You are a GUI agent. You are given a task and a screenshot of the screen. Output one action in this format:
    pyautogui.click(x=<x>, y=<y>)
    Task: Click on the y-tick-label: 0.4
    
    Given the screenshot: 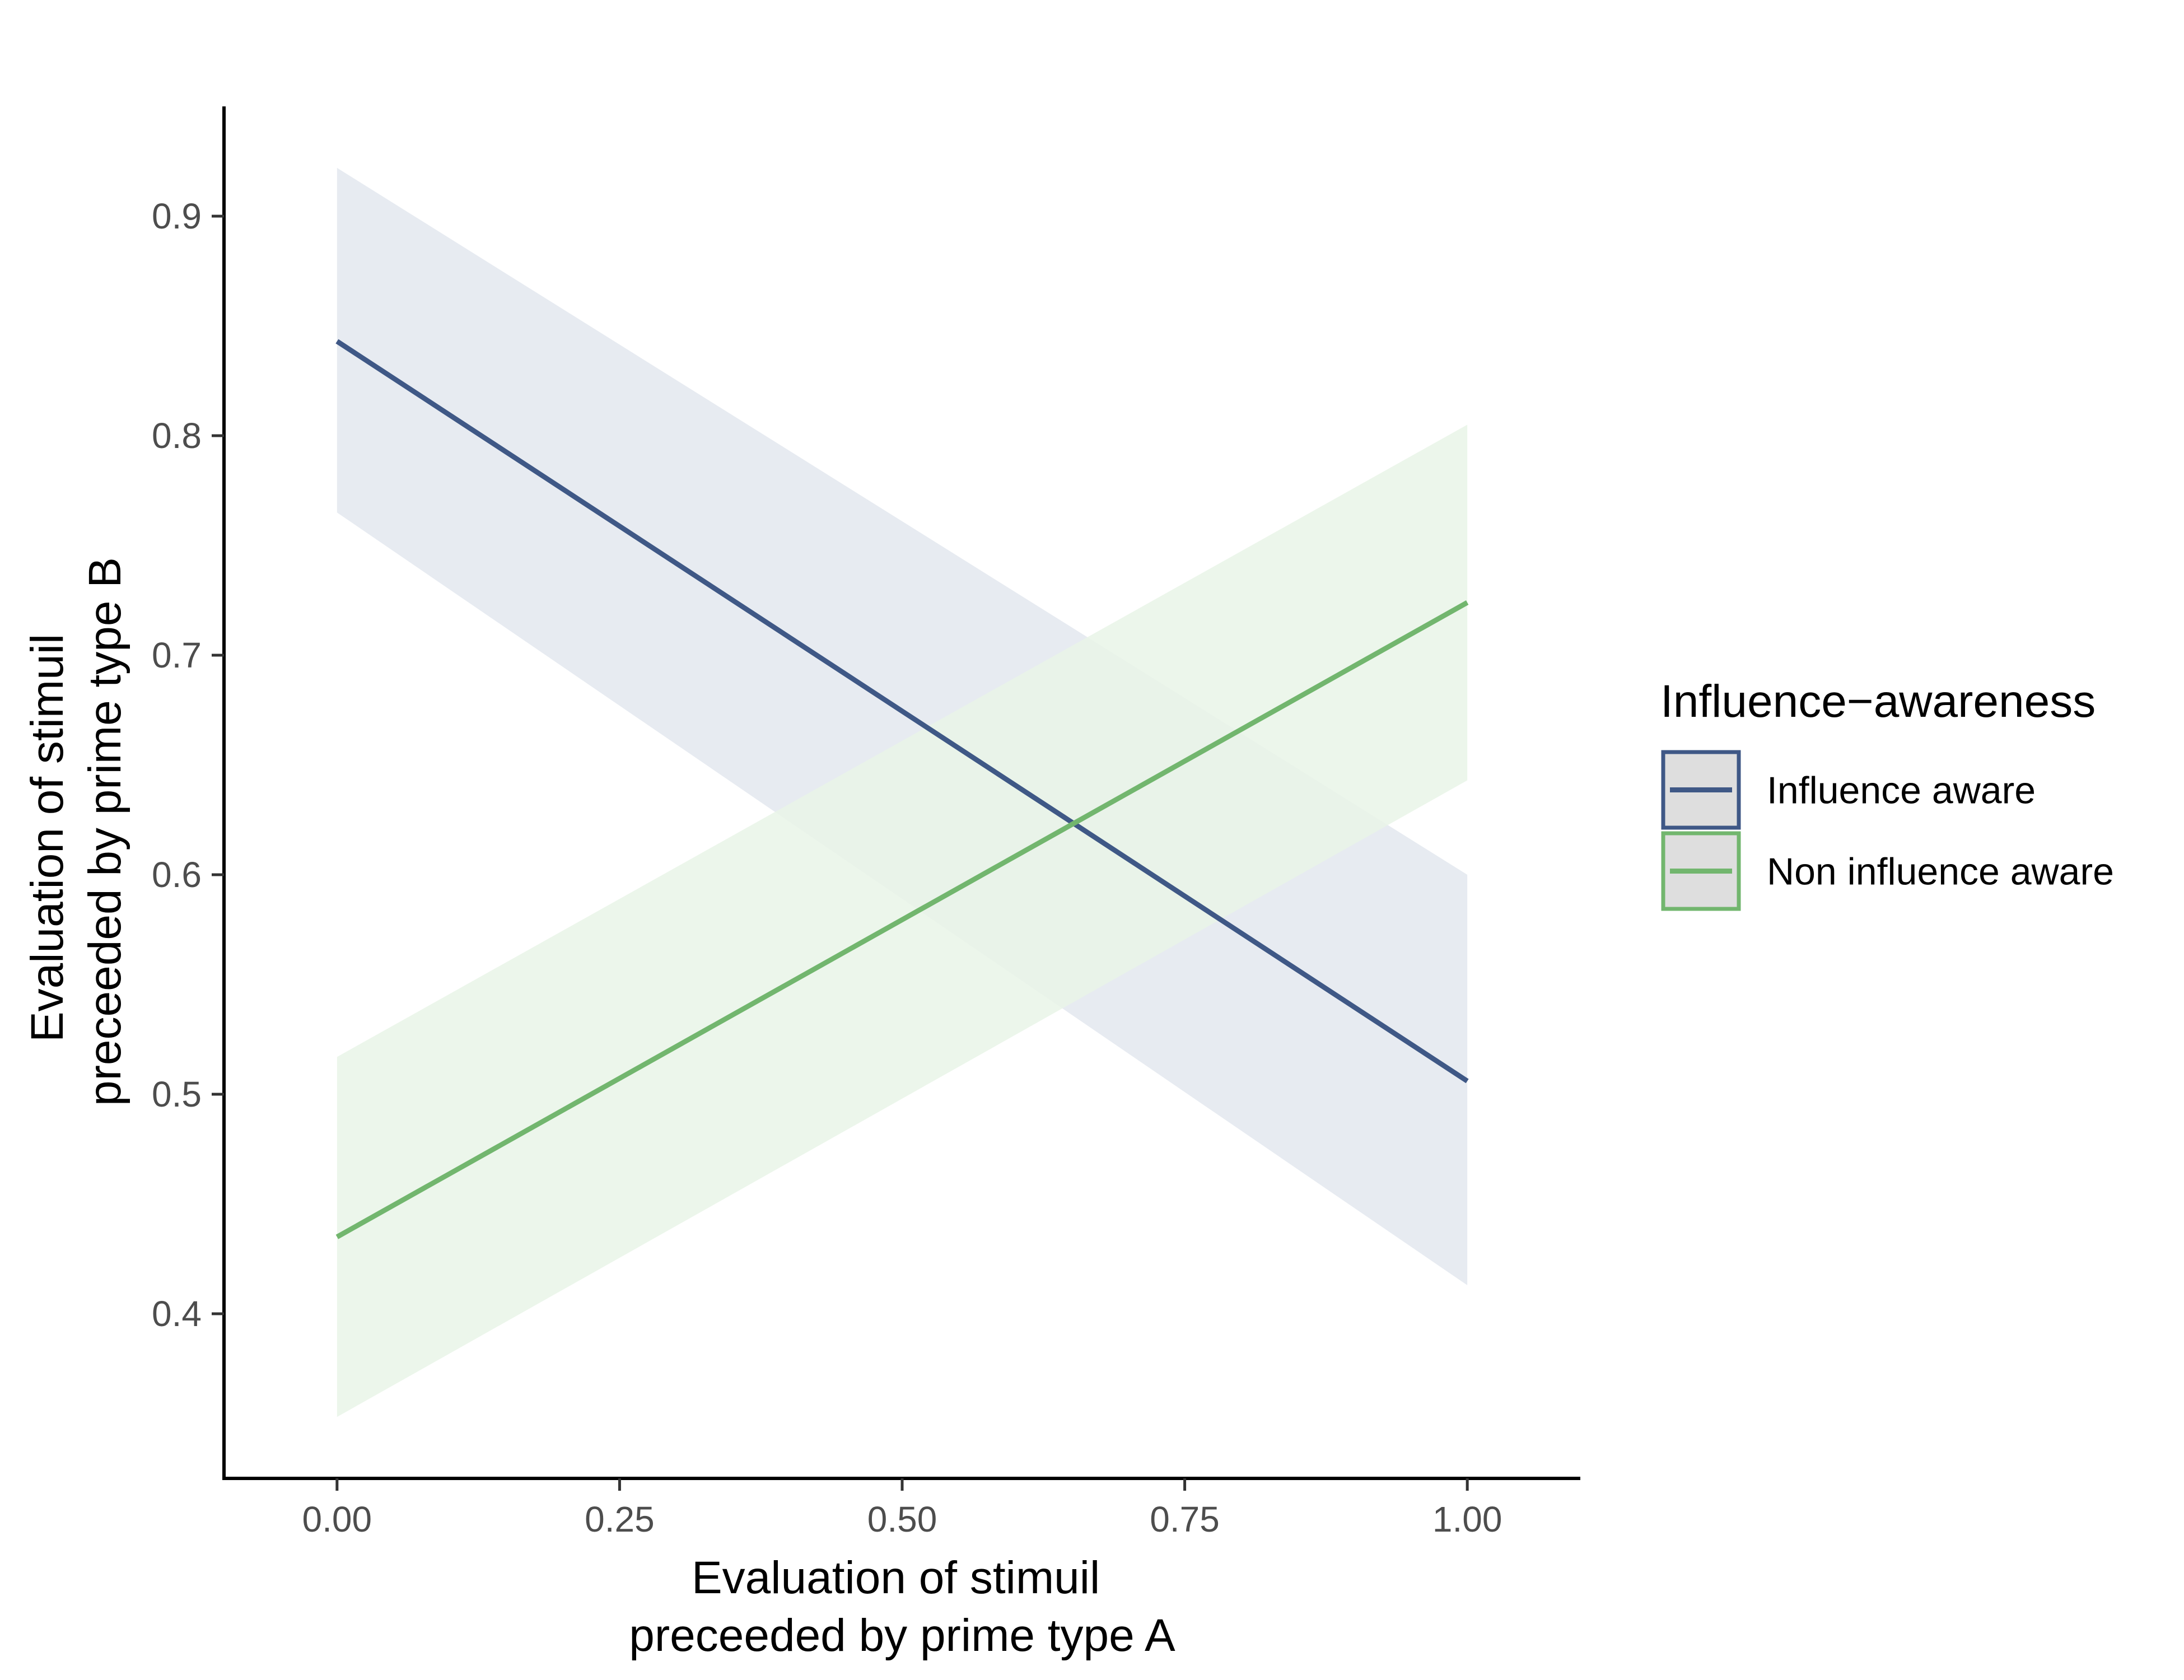 What is the action you would take?
    pyautogui.click(x=177, y=1314)
    